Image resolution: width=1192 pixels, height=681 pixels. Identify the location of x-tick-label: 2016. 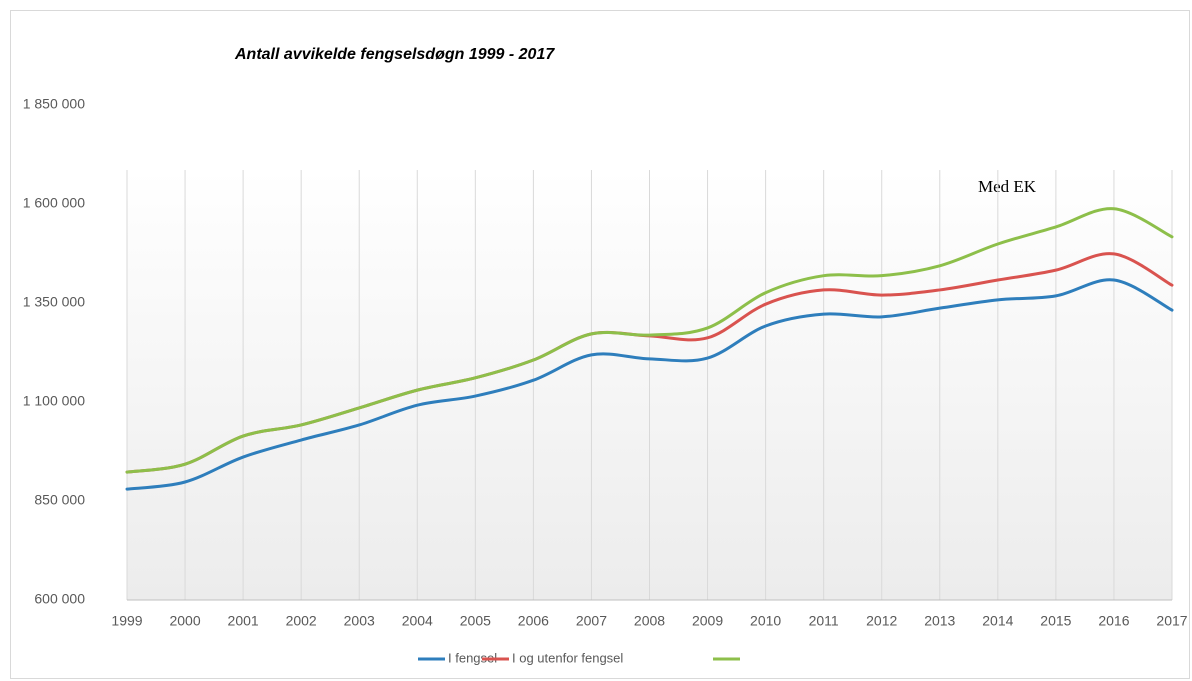
(1113, 621).